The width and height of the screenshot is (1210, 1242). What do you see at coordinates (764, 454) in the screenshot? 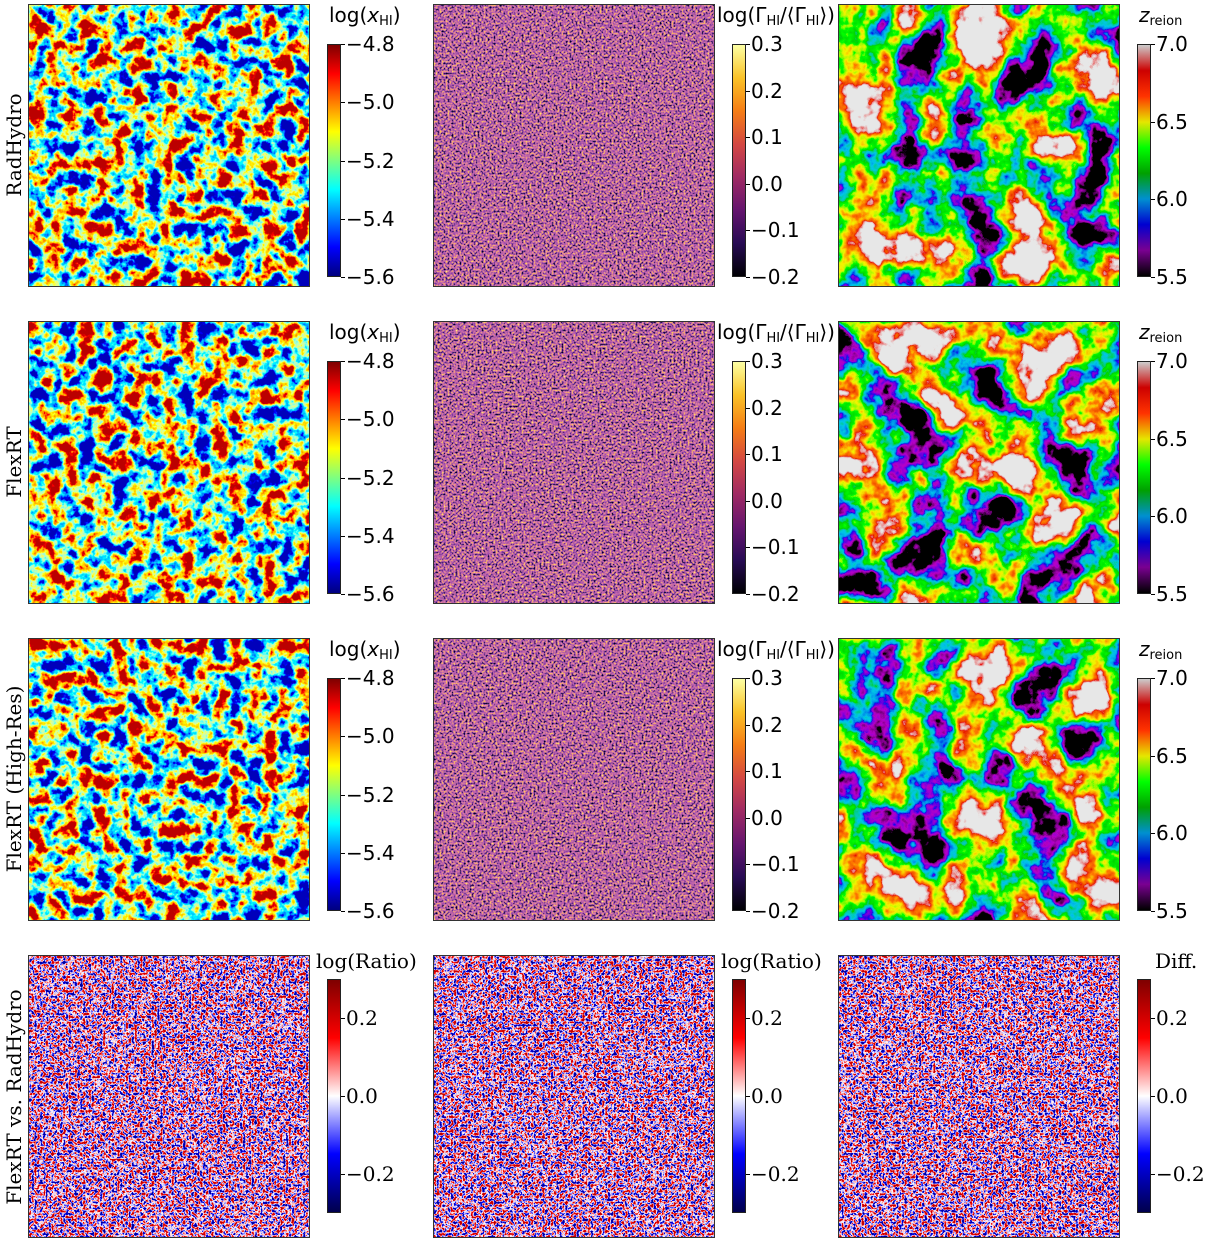
I see `colorbar-tick-label: 0.1` at bounding box center [764, 454].